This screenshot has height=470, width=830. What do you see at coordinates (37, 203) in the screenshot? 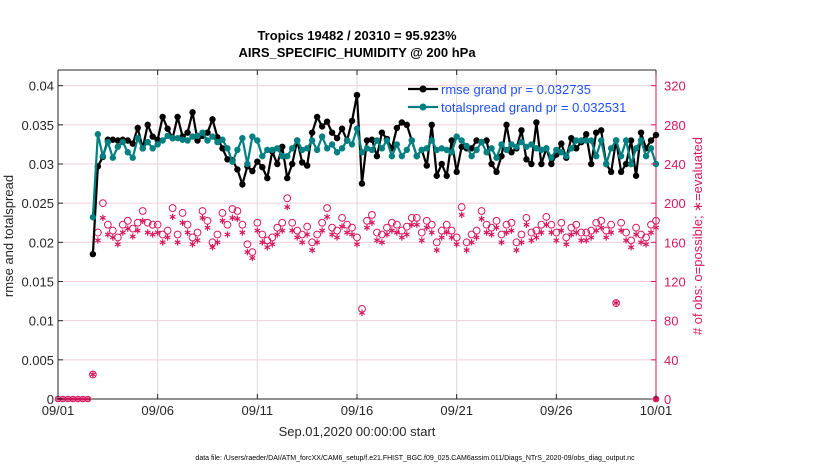
I see `y-tick-label-left: 0.025` at bounding box center [37, 203].